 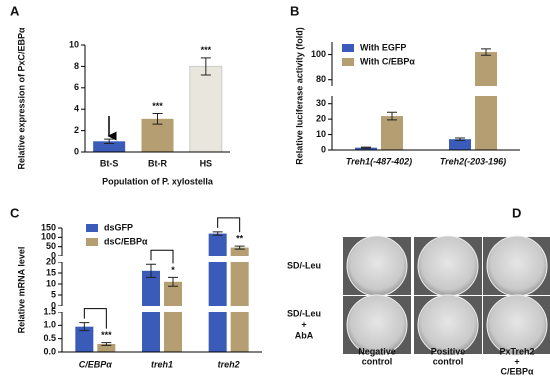 I want to click on y-tick-label: 0.5, so click(x=49, y=338).